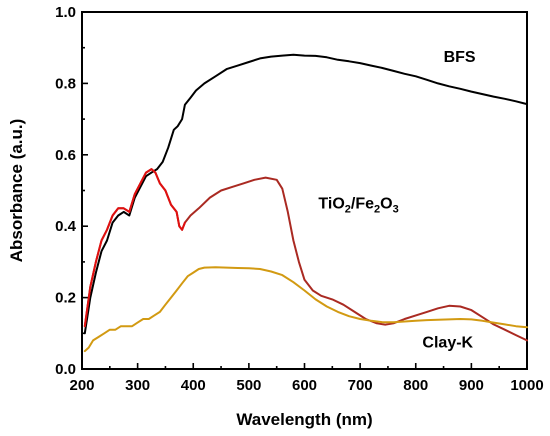 The height and width of the screenshot is (436, 550). What do you see at coordinates (65, 12) in the screenshot?
I see `y-tick-label: 1.0` at bounding box center [65, 12].